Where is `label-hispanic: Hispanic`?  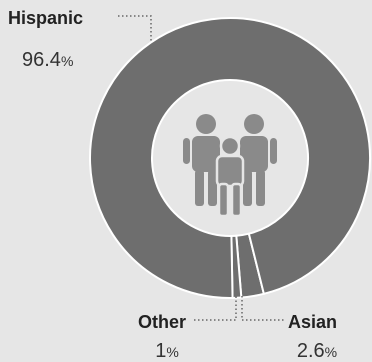
label-hispanic: Hispanic is located at coordinates (45, 18).